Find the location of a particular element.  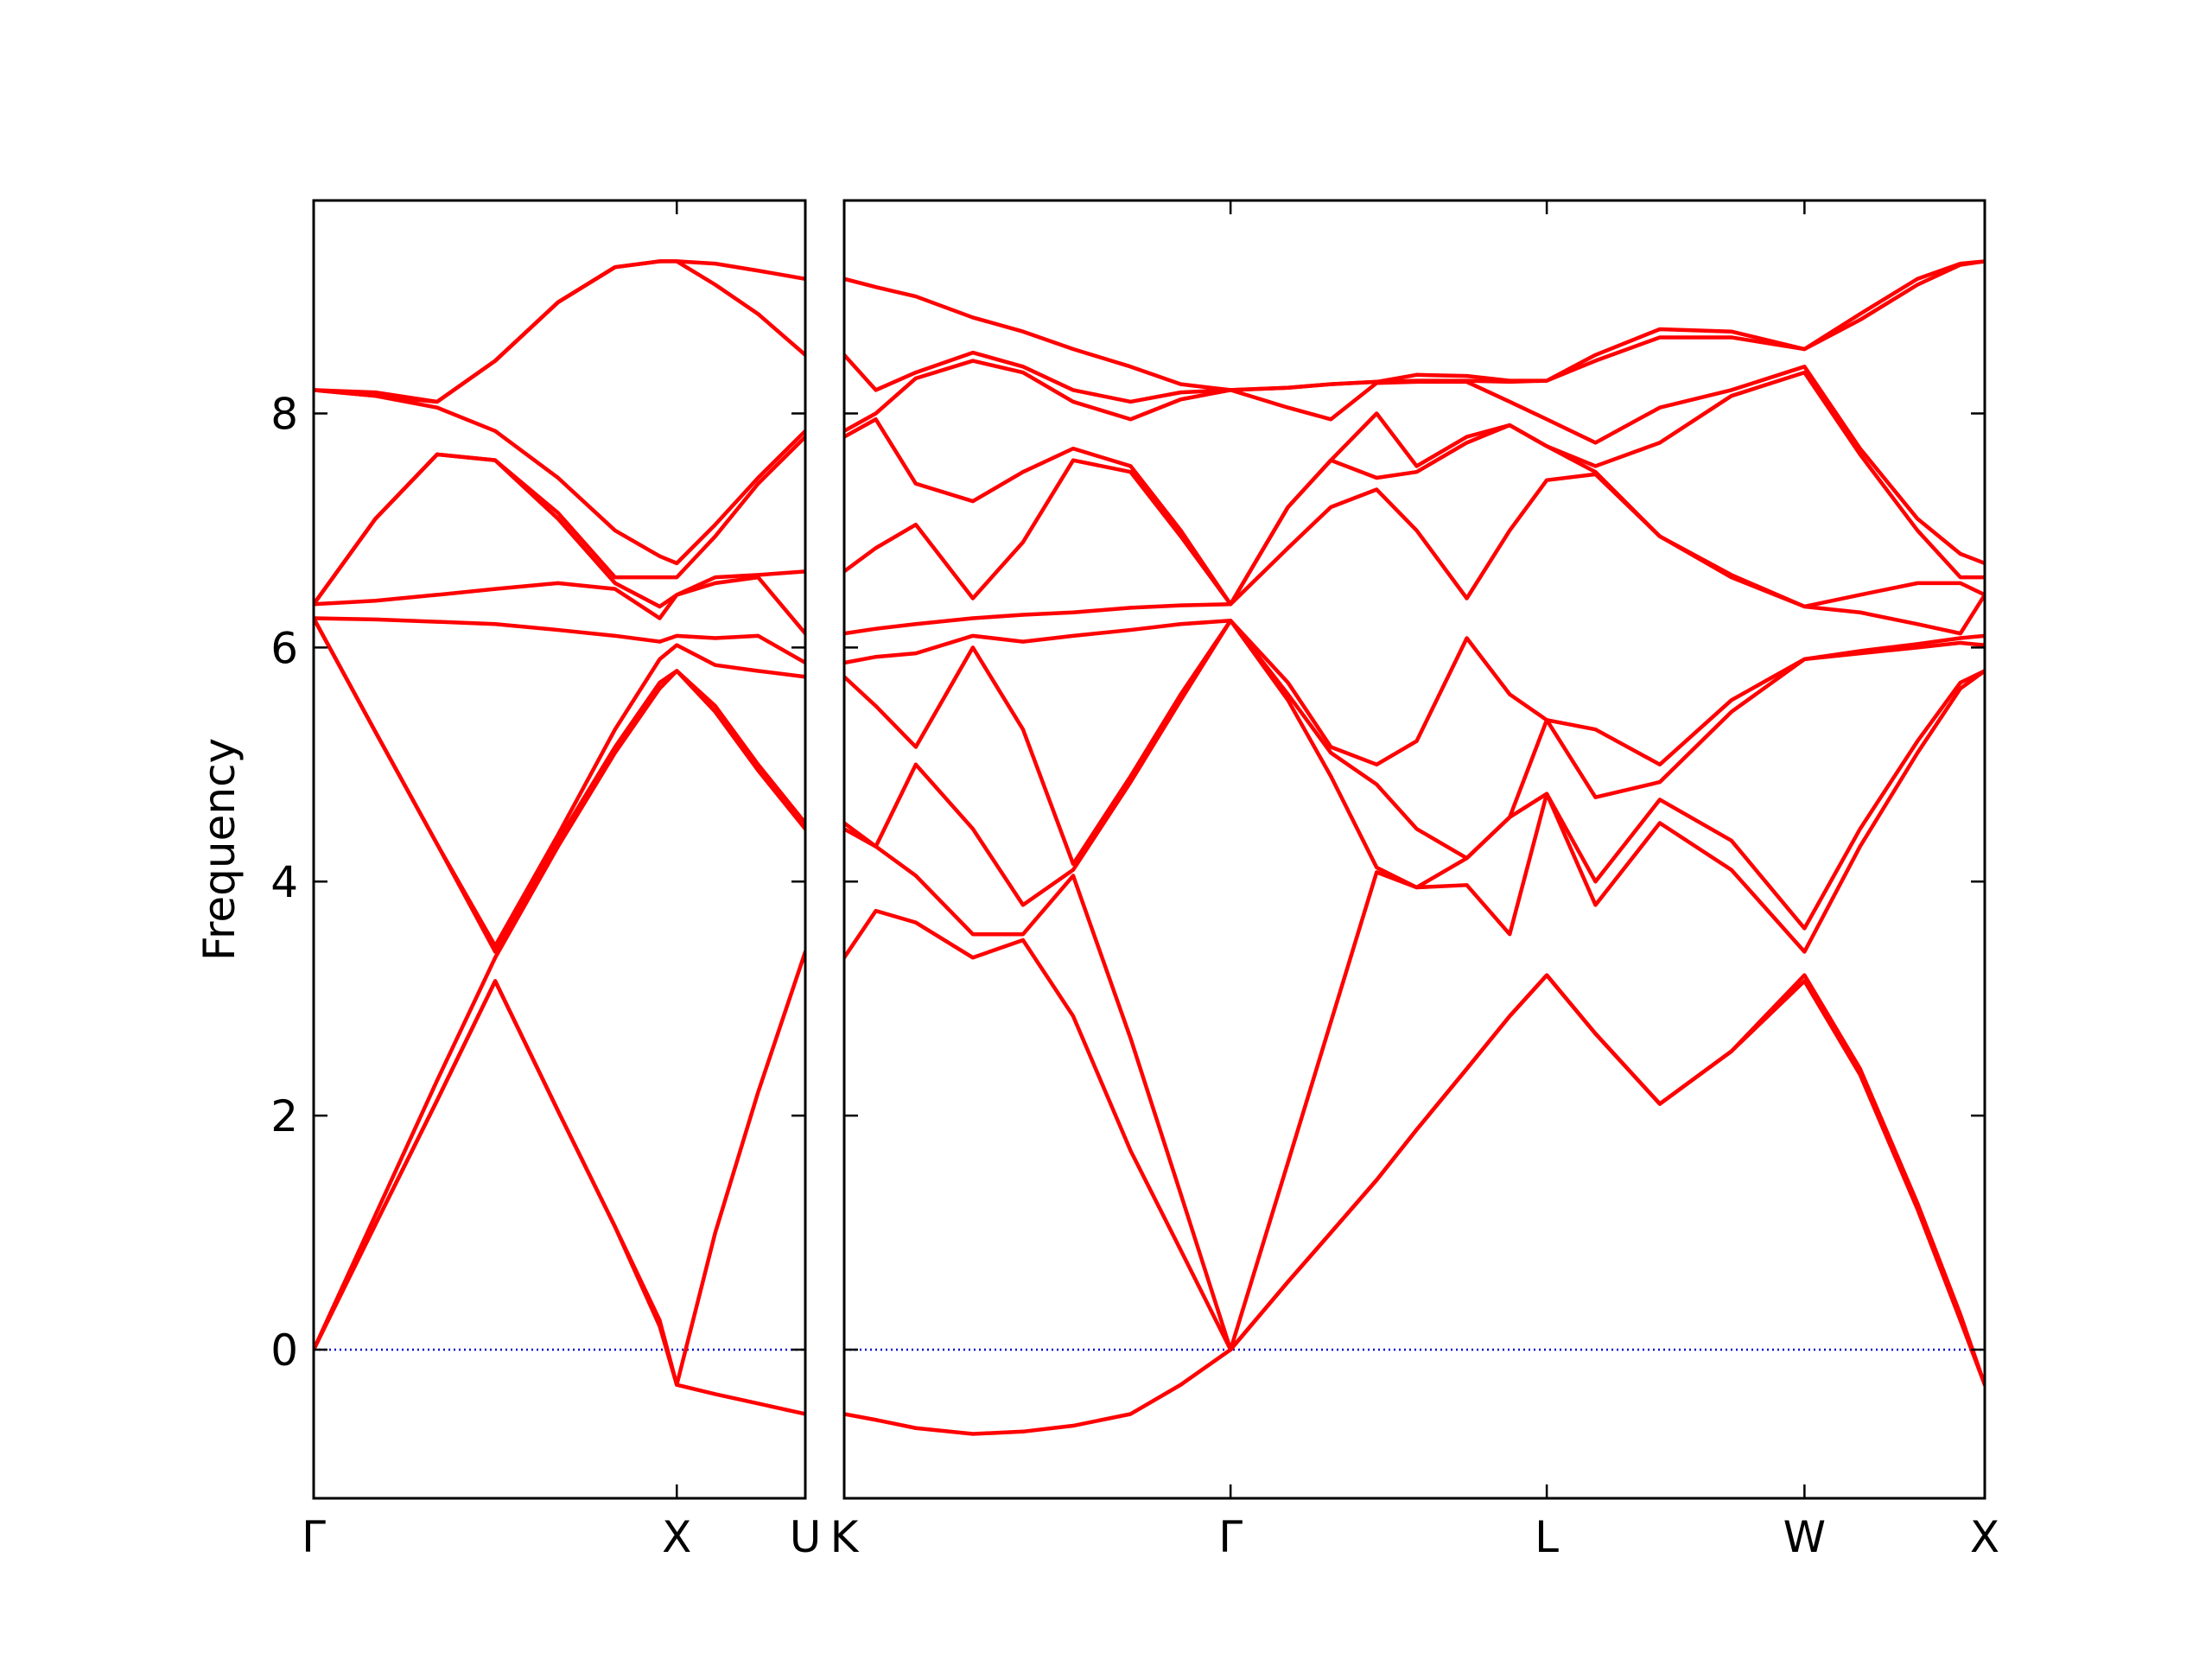

y-tick-label: 8 is located at coordinates (284, 414).